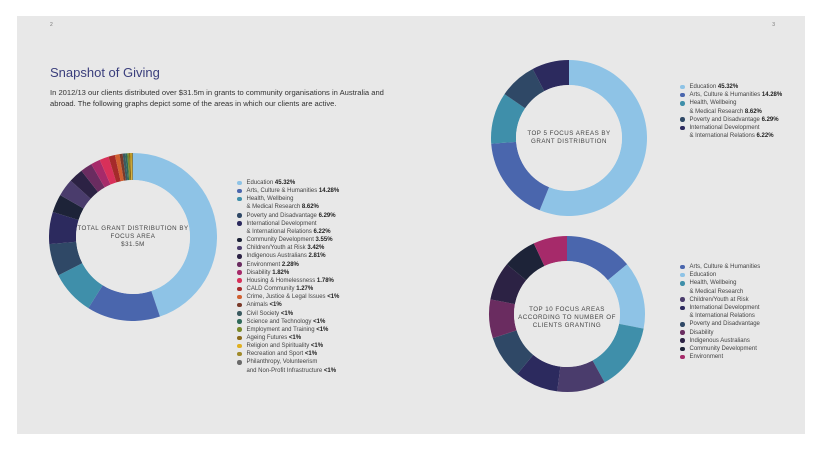 This screenshot has width=822, height=450. I want to click on legend-item-cald-community: CALD Community 1.27%, so click(322, 289).